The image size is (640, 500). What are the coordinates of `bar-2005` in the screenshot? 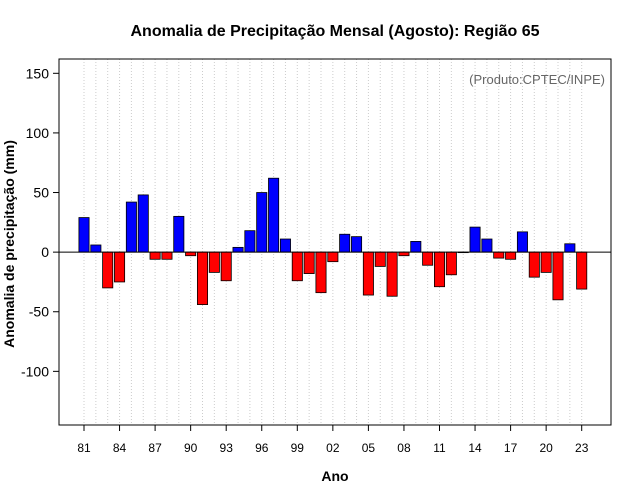 It's located at (368, 273).